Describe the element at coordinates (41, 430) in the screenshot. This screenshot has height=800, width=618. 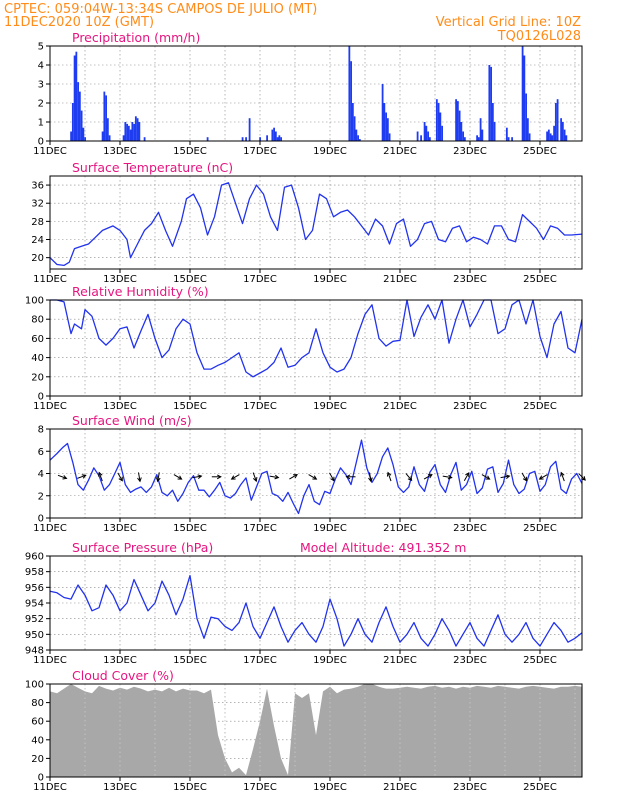
I see `y-tick-label: 8` at that location.